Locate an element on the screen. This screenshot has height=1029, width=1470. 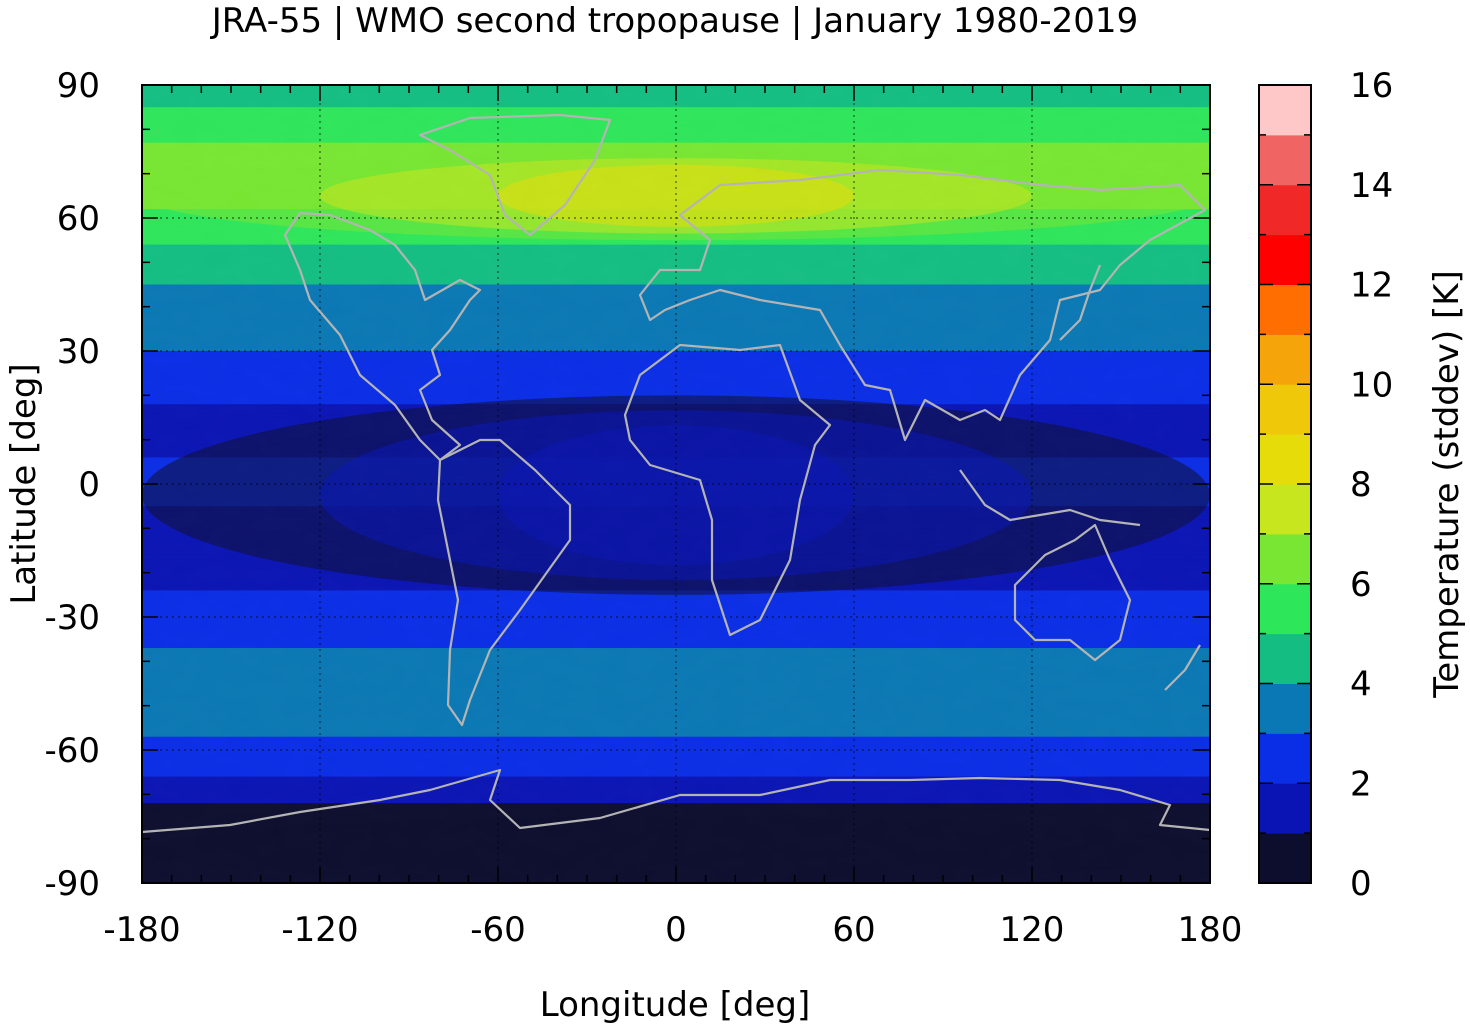
colorbar-label: Temperature (stddev) [K] is located at coordinates (1447, 484).